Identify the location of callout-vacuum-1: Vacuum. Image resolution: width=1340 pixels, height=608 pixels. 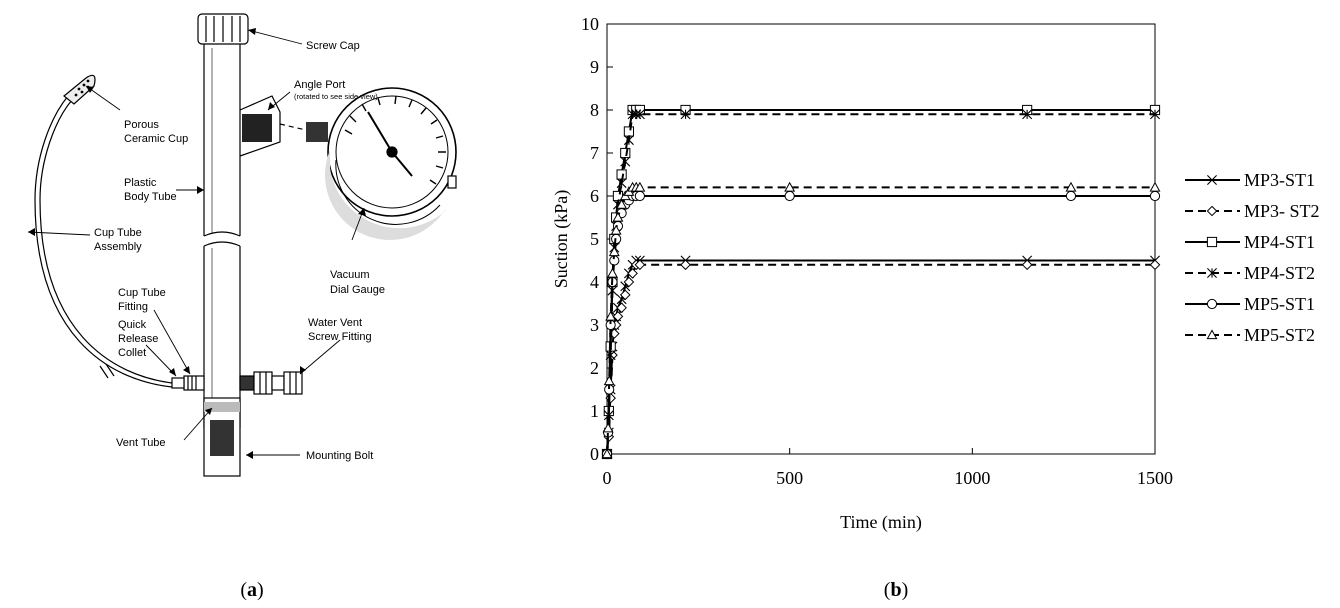
(350, 275).